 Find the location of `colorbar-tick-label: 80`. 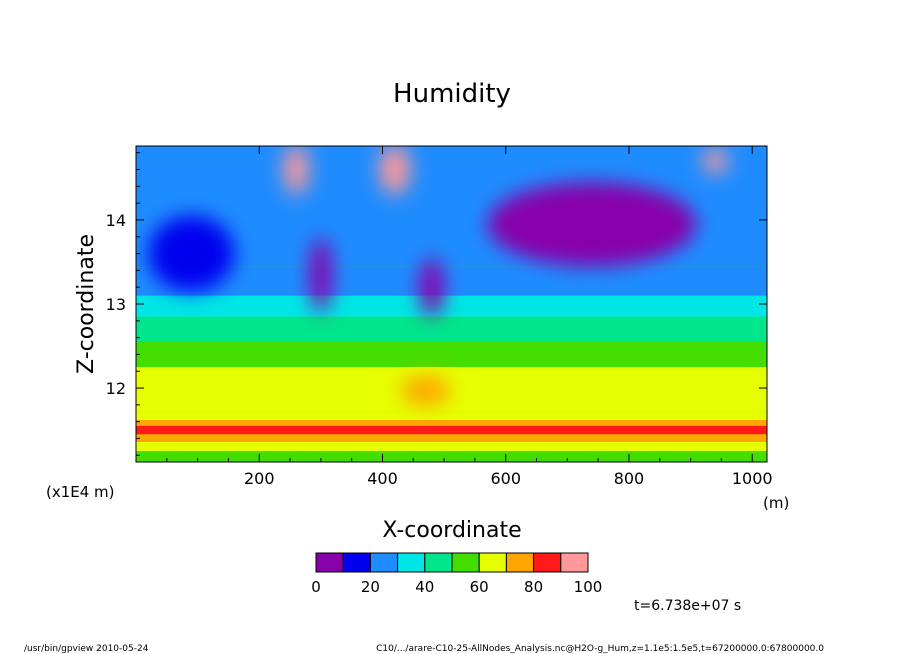

colorbar-tick-label: 80 is located at coordinates (533, 587).